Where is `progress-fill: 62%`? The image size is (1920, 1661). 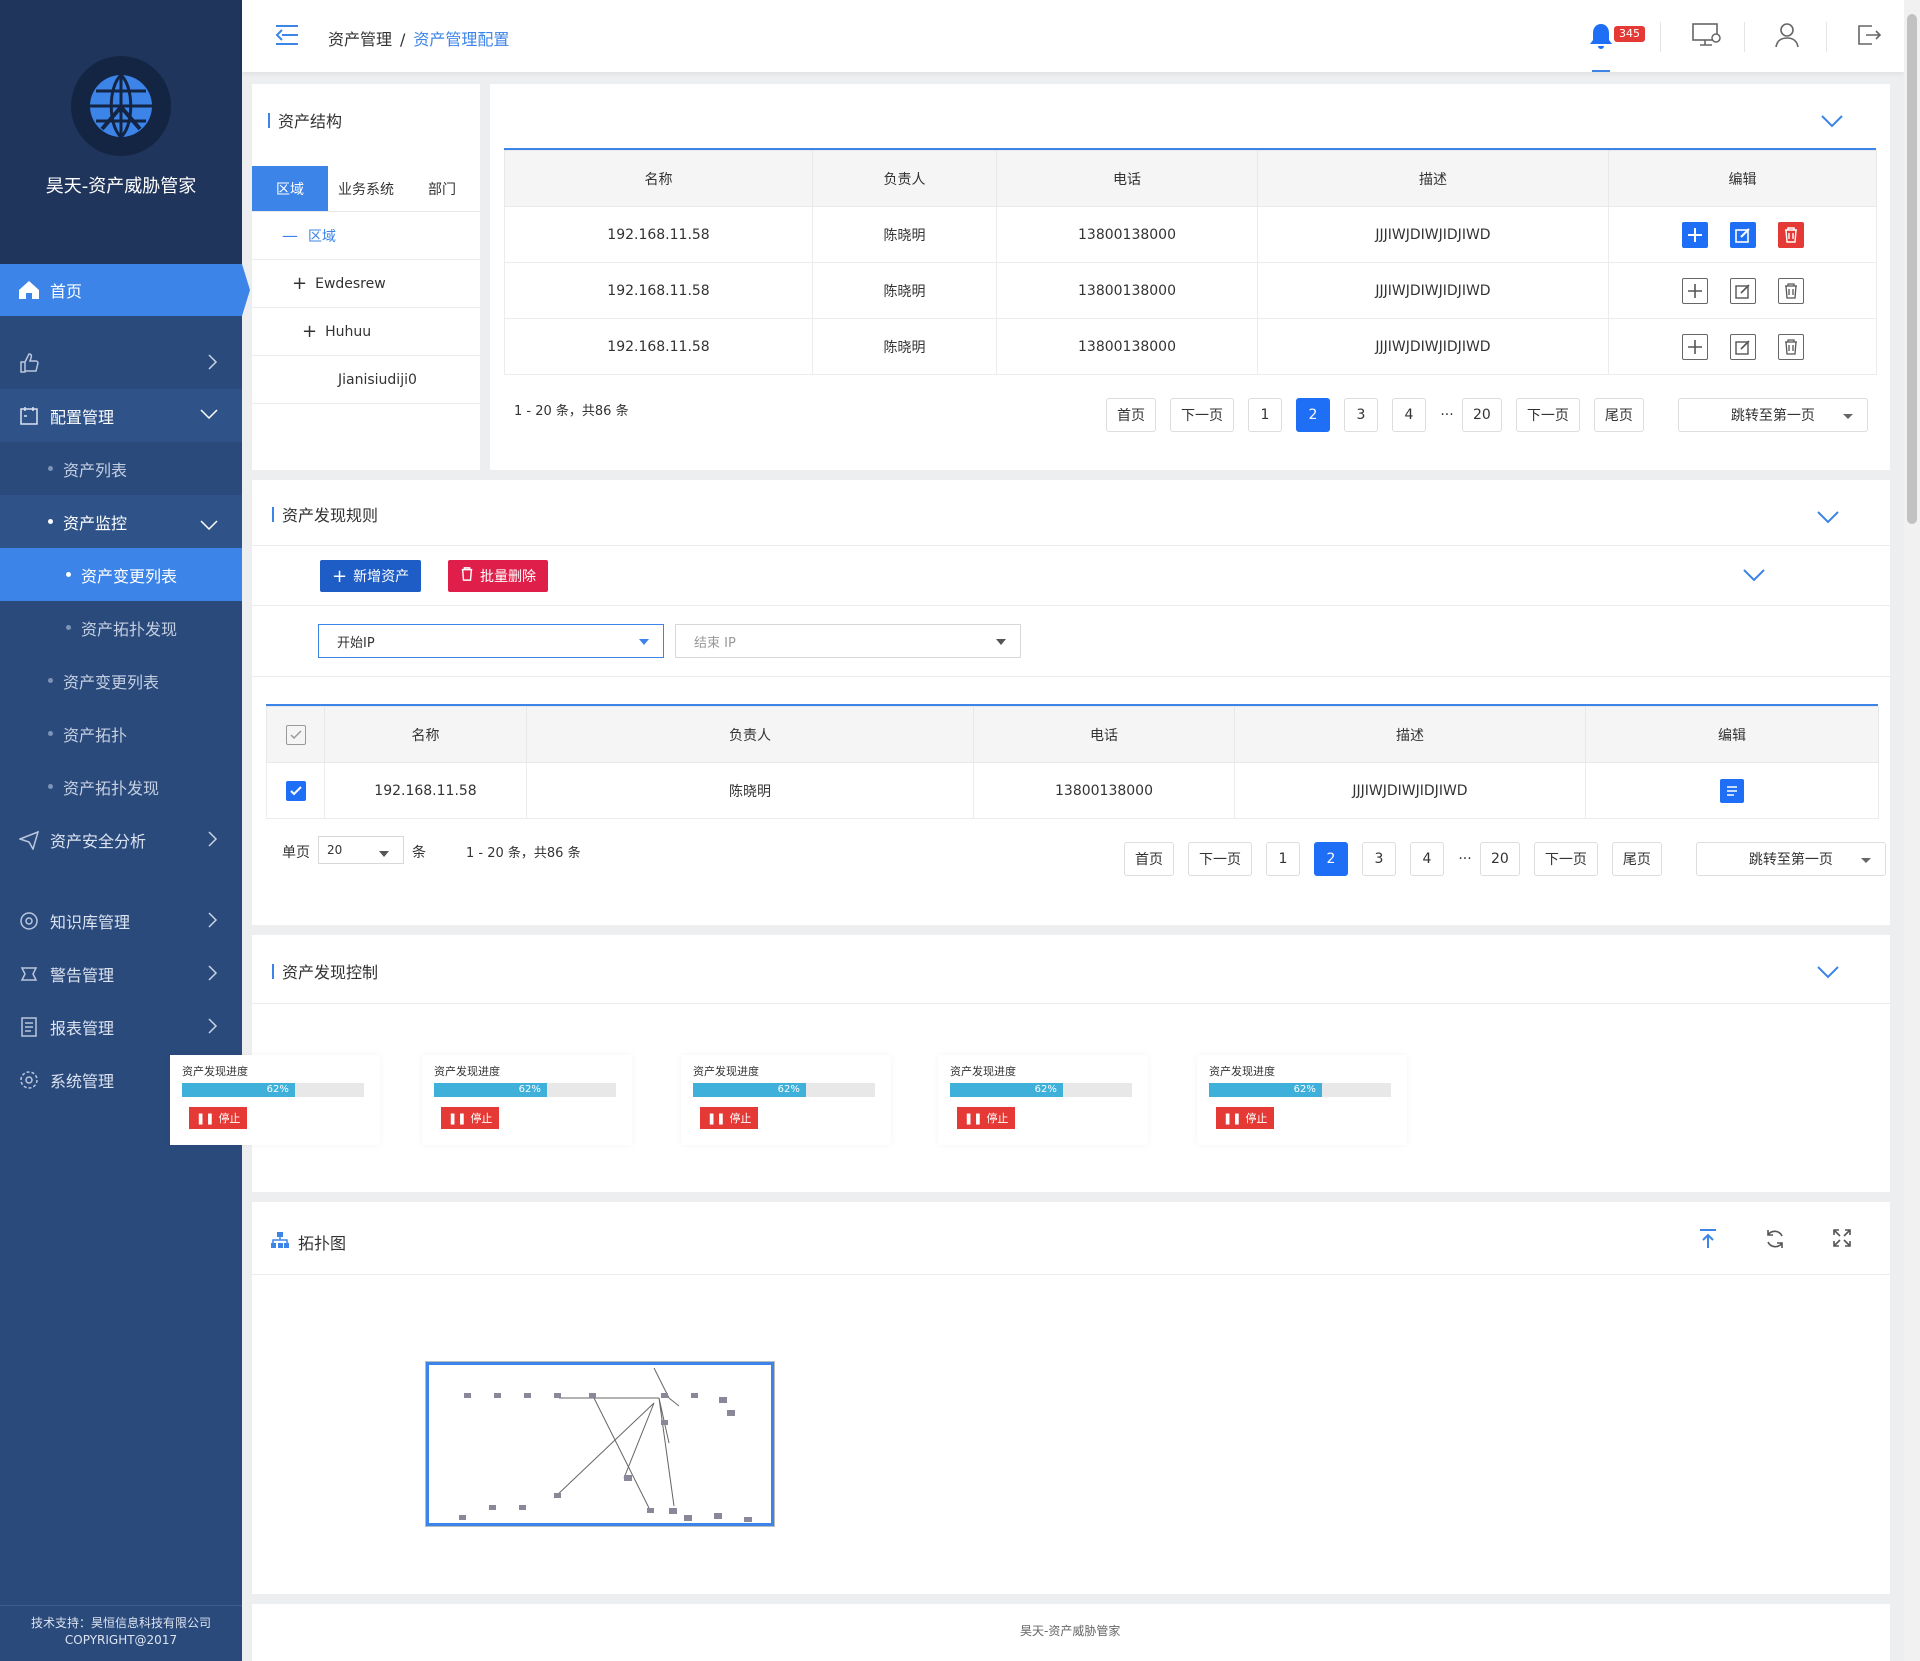 progress-fill: 62% is located at coordinates (1265, 1090).